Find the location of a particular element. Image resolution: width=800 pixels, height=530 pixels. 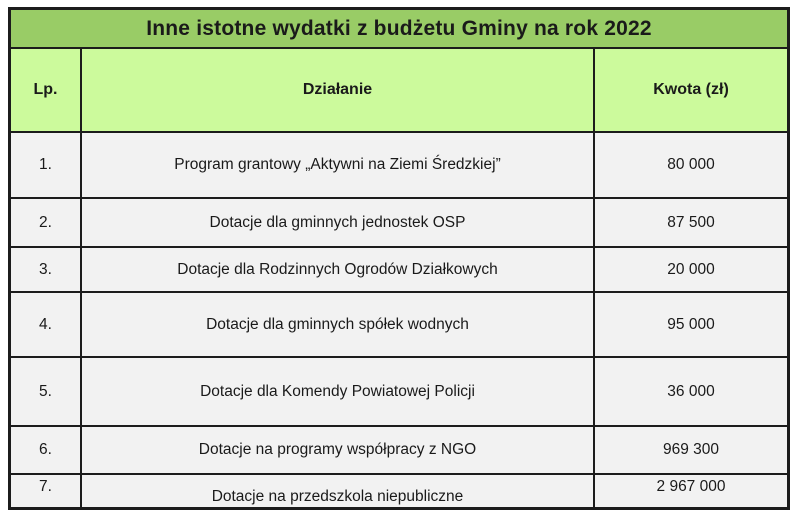

row-number-cell: 4. is located at coordinates (46, 325).